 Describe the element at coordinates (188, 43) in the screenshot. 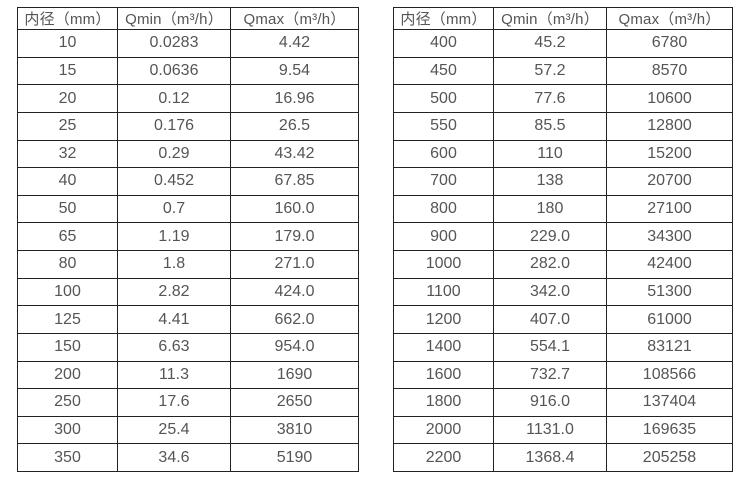

I see `table-row: 10 0.0283 4.42` at that location.